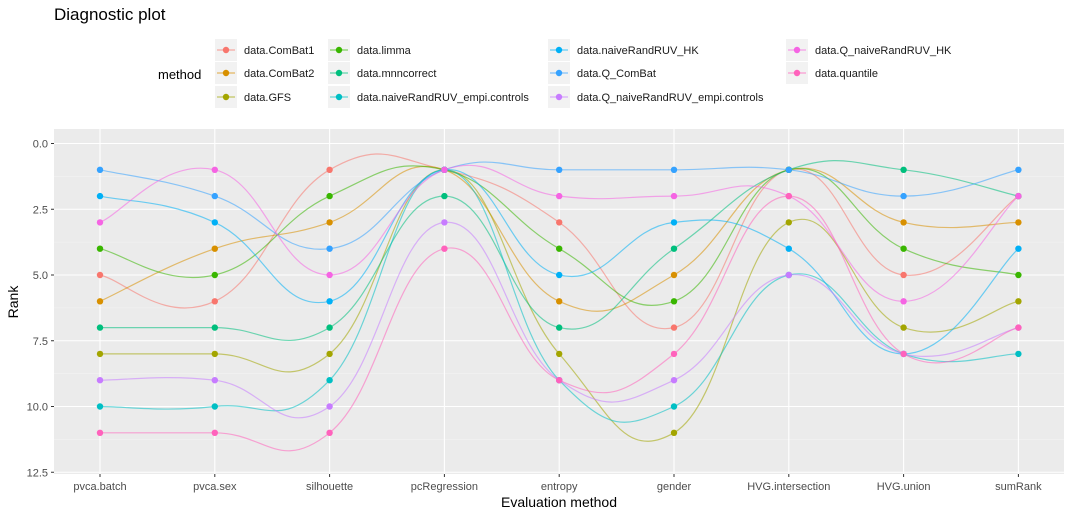  What do you see at coordinates (40, 210) in the screenshot?
I see `y-tick-label: 2.5` at bounding box center [40, 210].